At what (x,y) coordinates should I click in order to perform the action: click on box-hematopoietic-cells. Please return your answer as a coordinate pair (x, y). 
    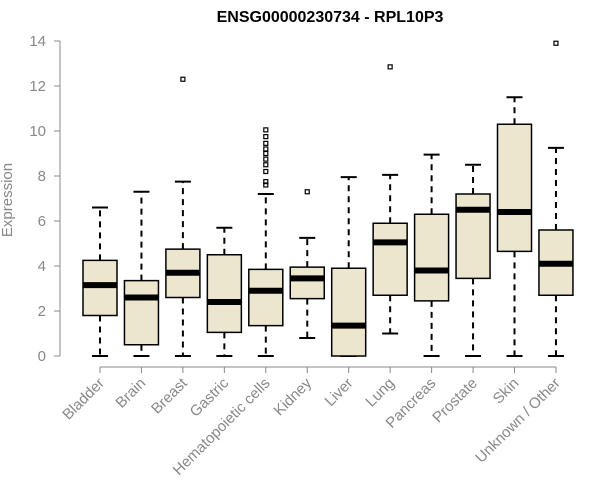
    Looking at the image, I should click on (266, 242).